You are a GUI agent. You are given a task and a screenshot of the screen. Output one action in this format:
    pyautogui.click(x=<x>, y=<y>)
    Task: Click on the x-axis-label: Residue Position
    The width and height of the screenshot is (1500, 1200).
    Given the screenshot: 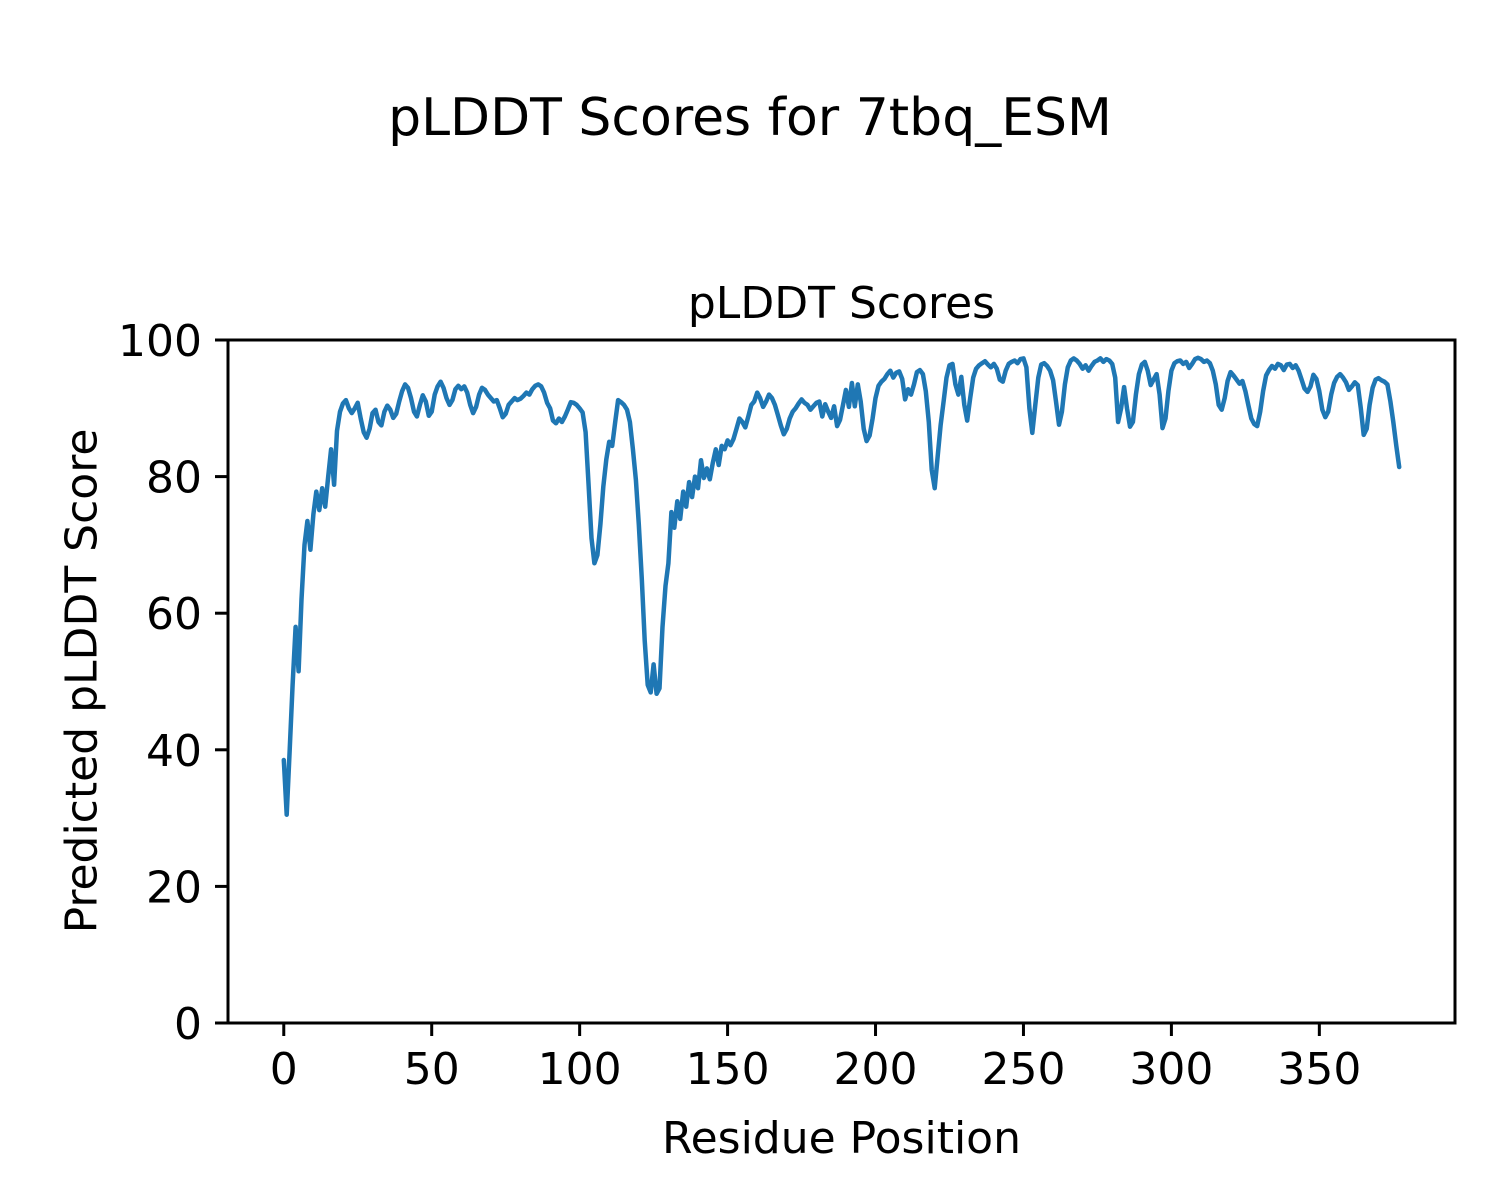 What is the action you would take?
    pyautogui.click(x=841, y=1138)
    